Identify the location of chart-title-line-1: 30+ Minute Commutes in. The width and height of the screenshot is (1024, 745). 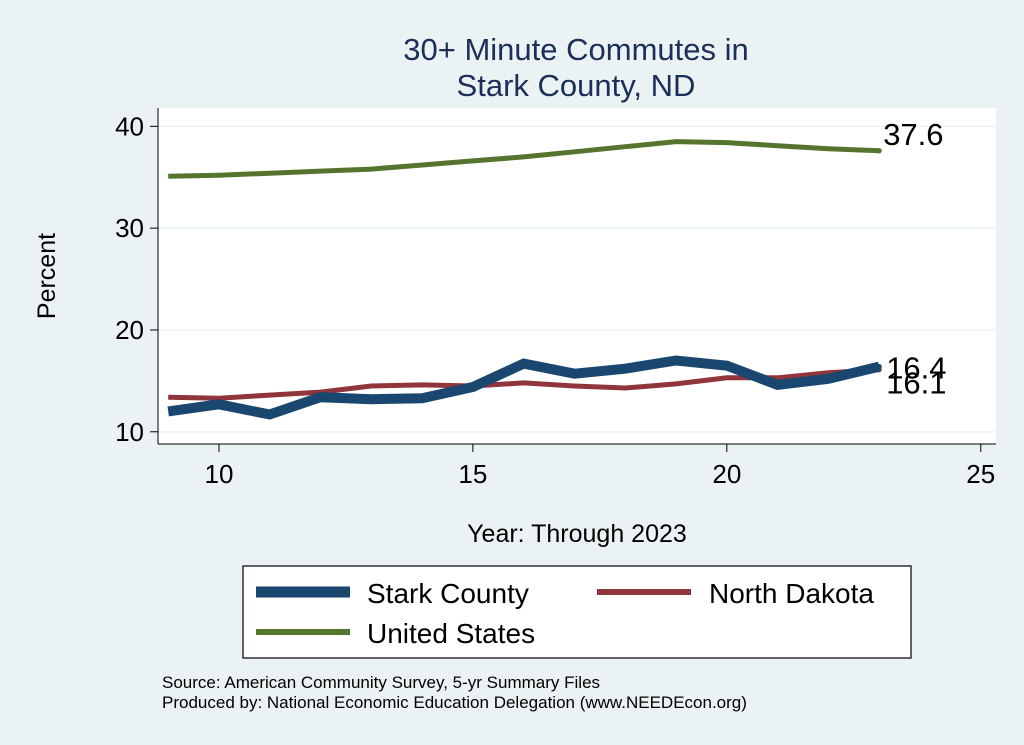
(575, 49).